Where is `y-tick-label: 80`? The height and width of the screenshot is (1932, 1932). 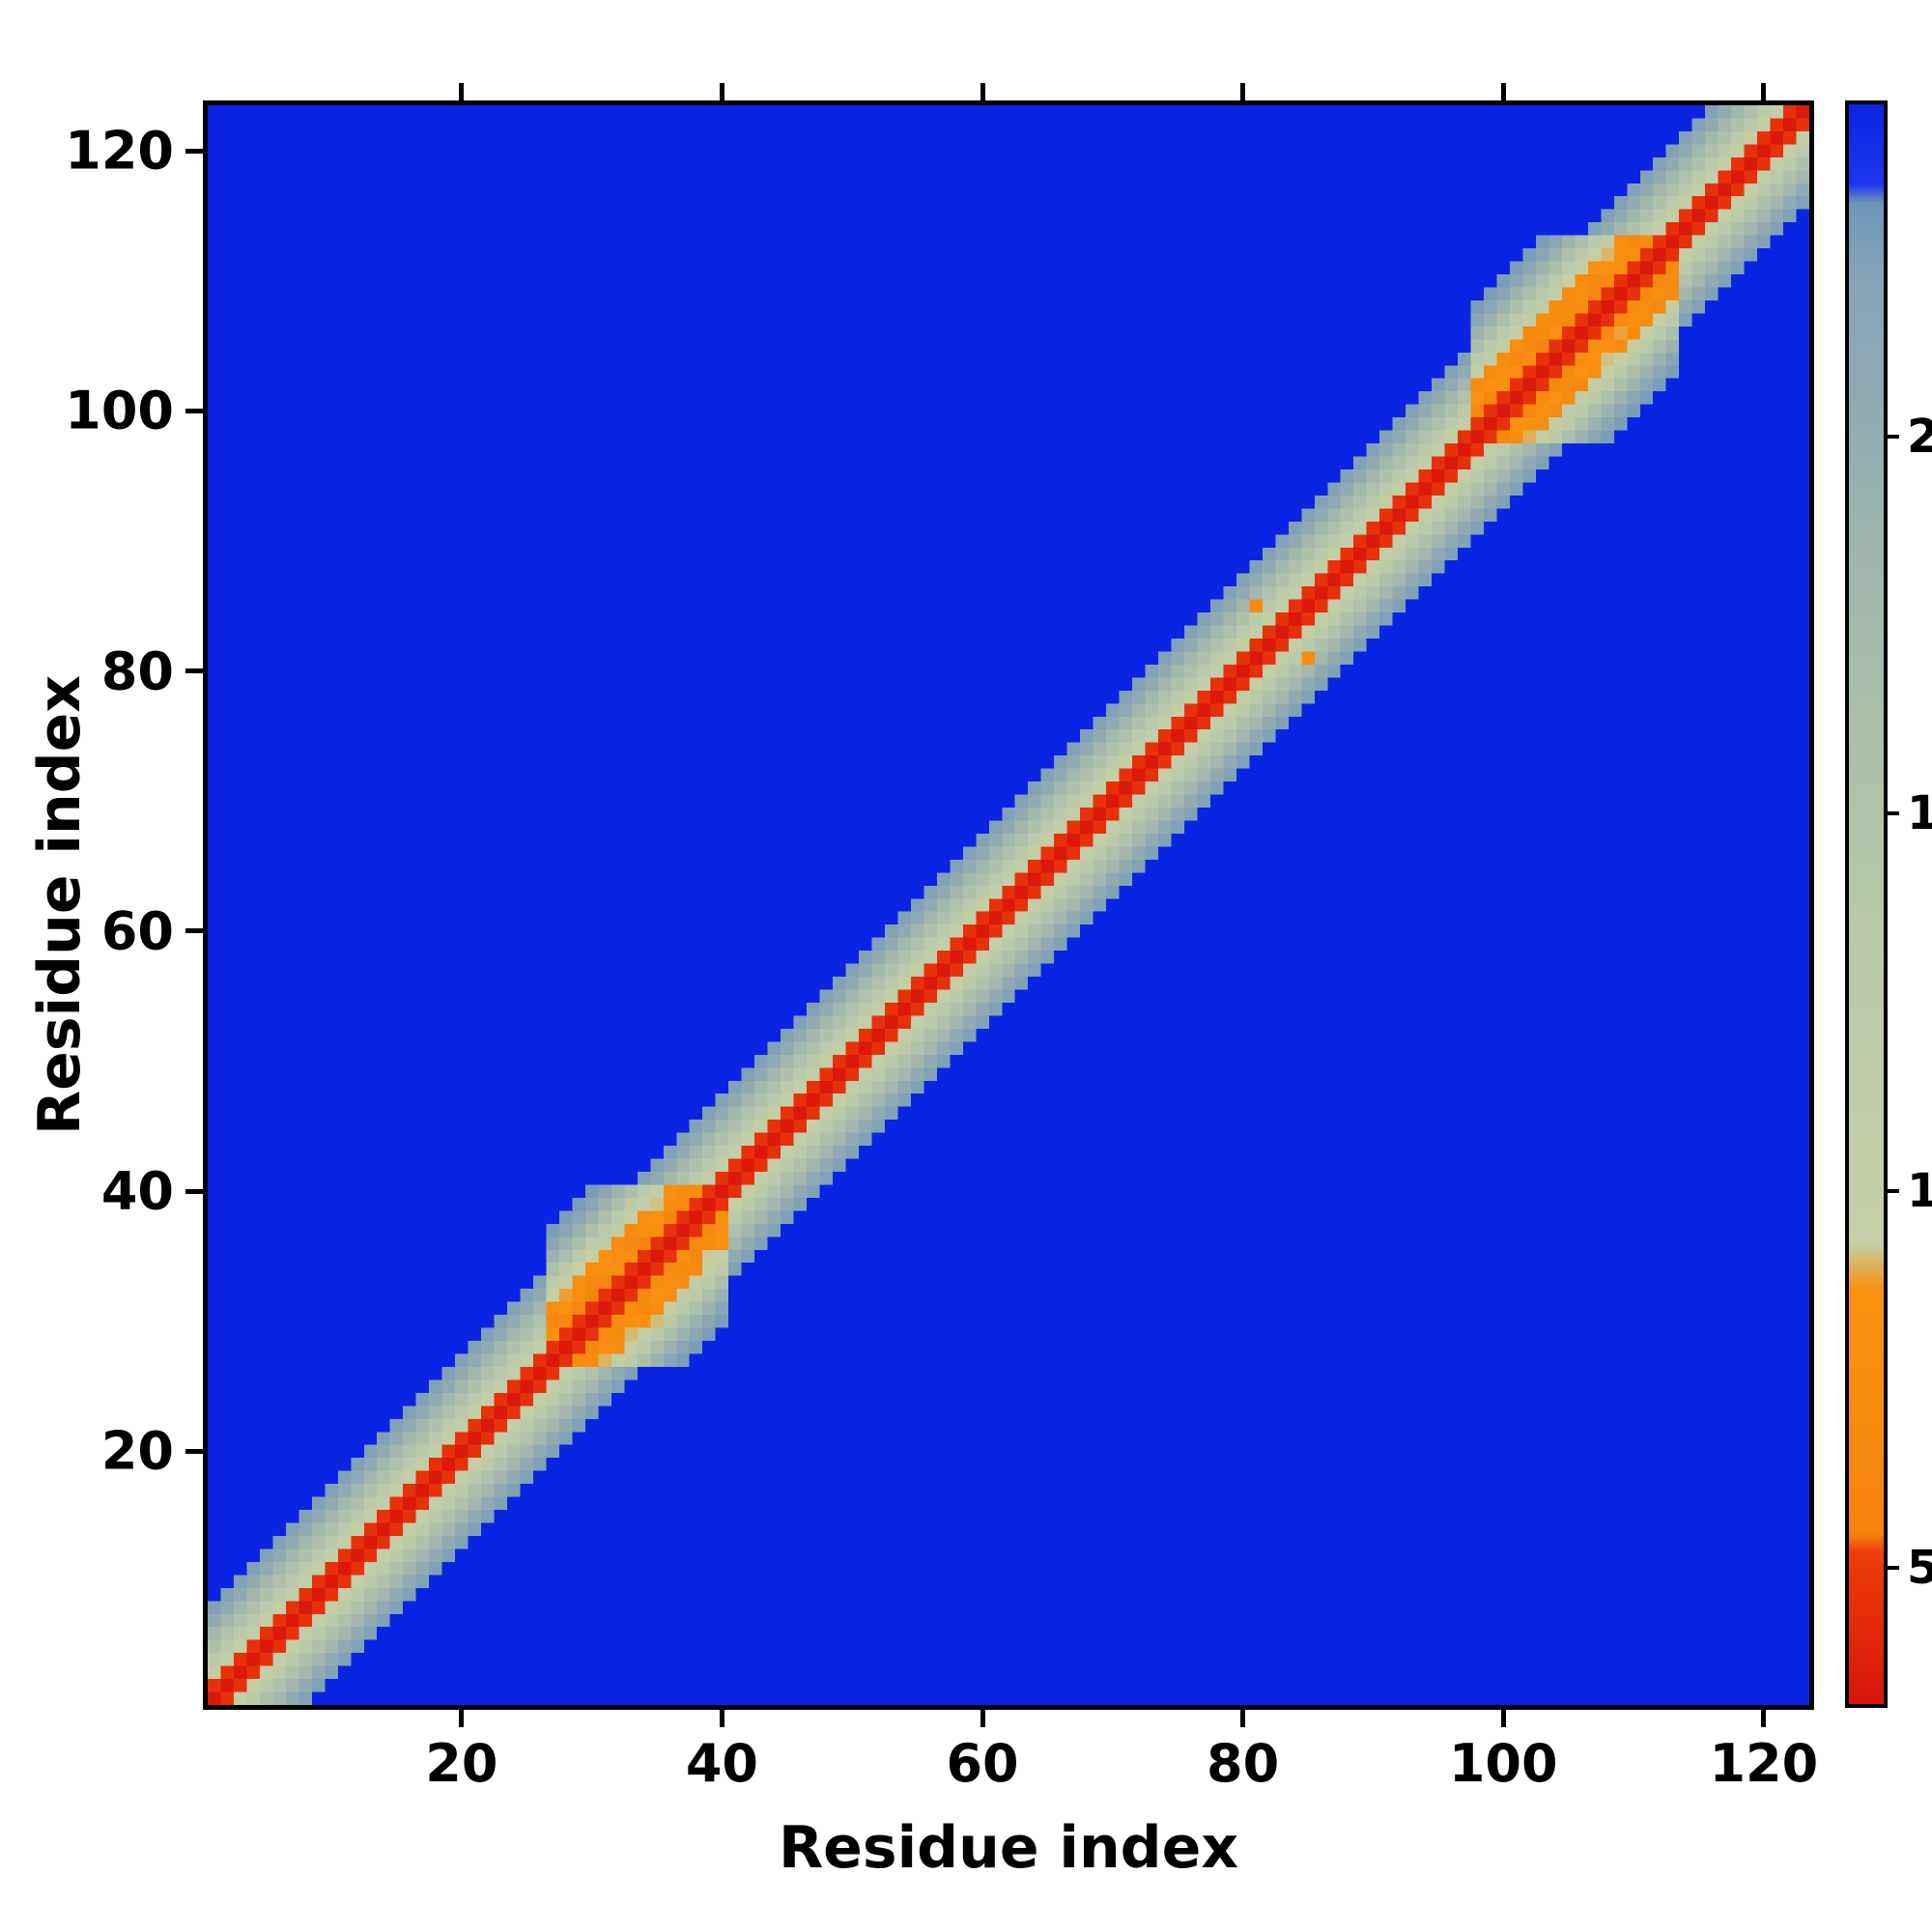
y-tick-label: 80 is located at coordinates (137, 671).